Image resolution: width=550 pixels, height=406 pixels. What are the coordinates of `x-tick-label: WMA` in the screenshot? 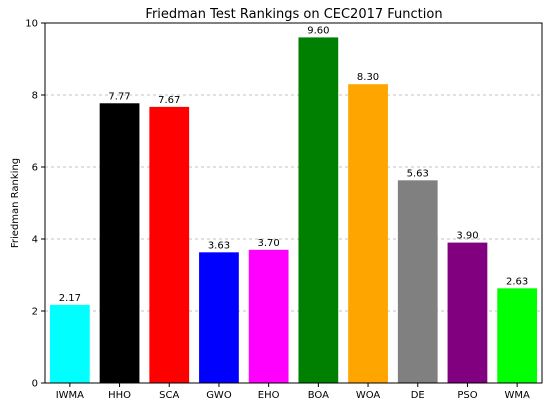 It's located at (517, 395).